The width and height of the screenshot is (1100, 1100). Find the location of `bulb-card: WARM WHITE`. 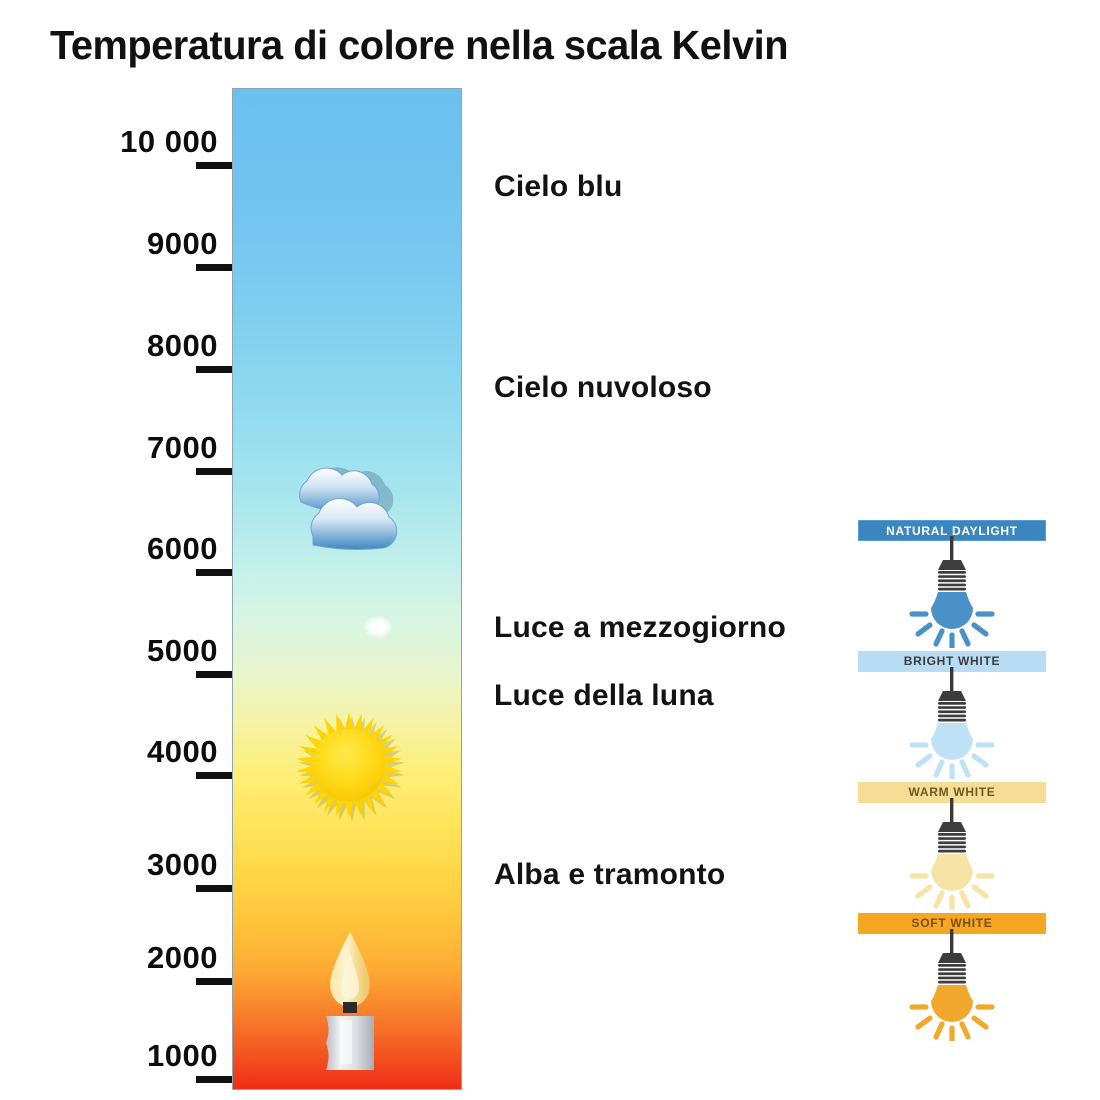

bulb-card: WARM WHITE is located at coordinates (952, 847).